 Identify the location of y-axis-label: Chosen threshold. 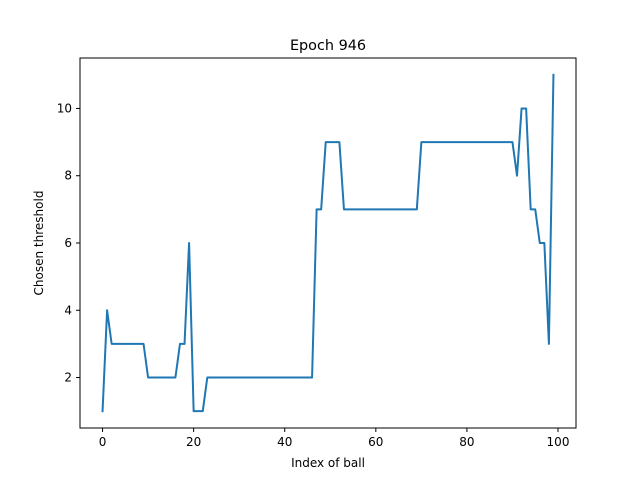
(39, 243).